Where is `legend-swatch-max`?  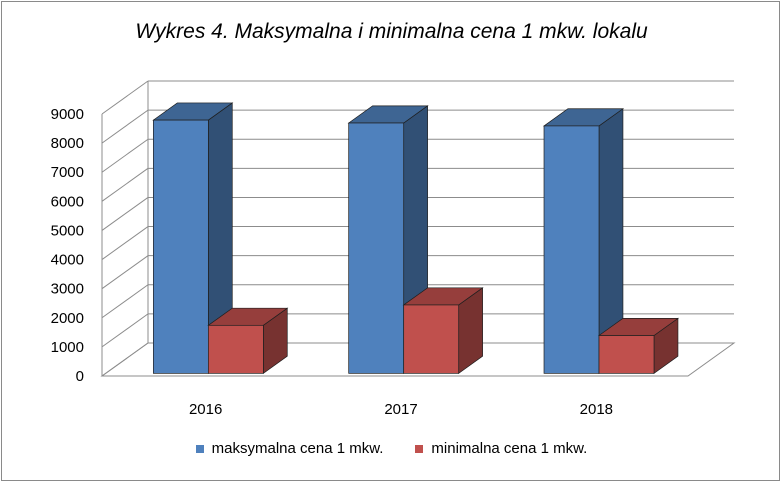
legend-swatch-max is located at coordinates (199, 448).